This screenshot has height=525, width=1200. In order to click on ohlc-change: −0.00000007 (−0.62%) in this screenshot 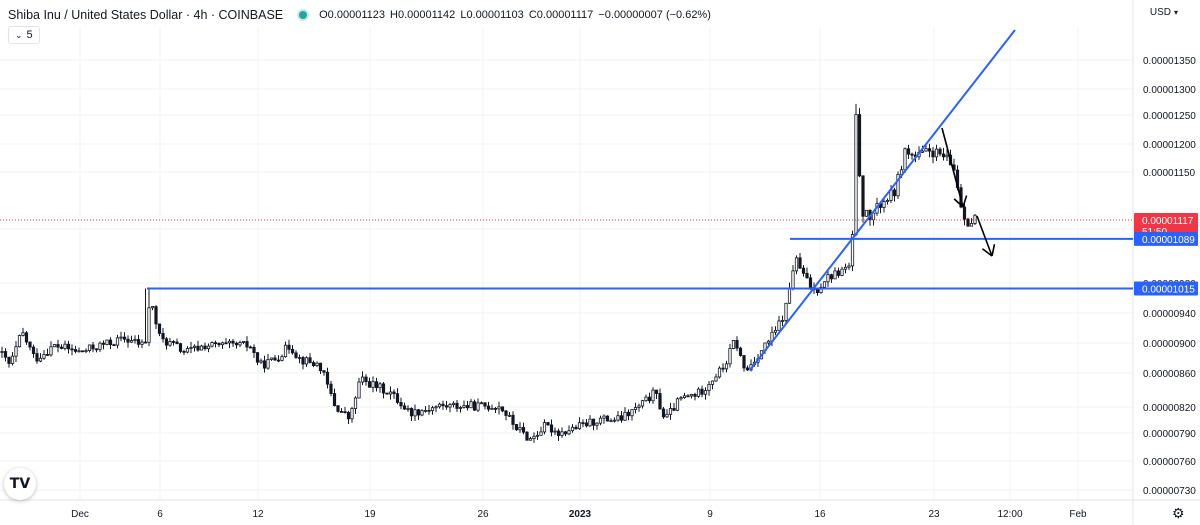, I will do `click(654, 15)`.